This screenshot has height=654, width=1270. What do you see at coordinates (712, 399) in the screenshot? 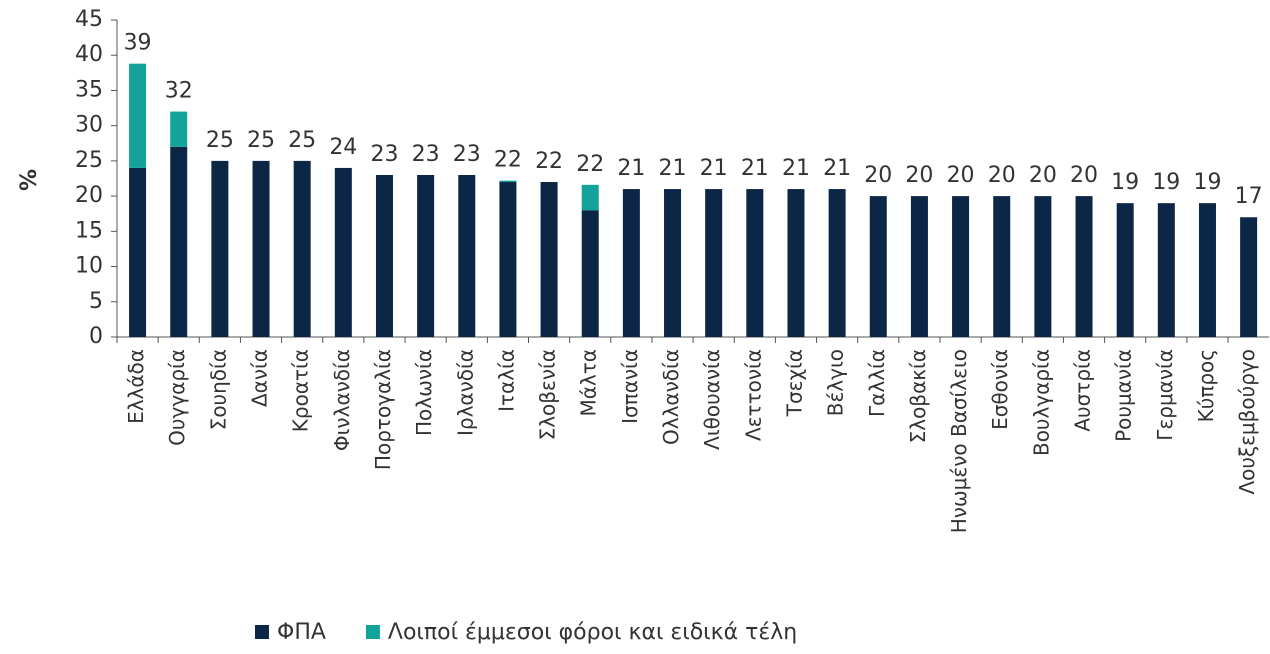
I see `x-tick-label: Λιθουανία` at bounding box center [712, 399].